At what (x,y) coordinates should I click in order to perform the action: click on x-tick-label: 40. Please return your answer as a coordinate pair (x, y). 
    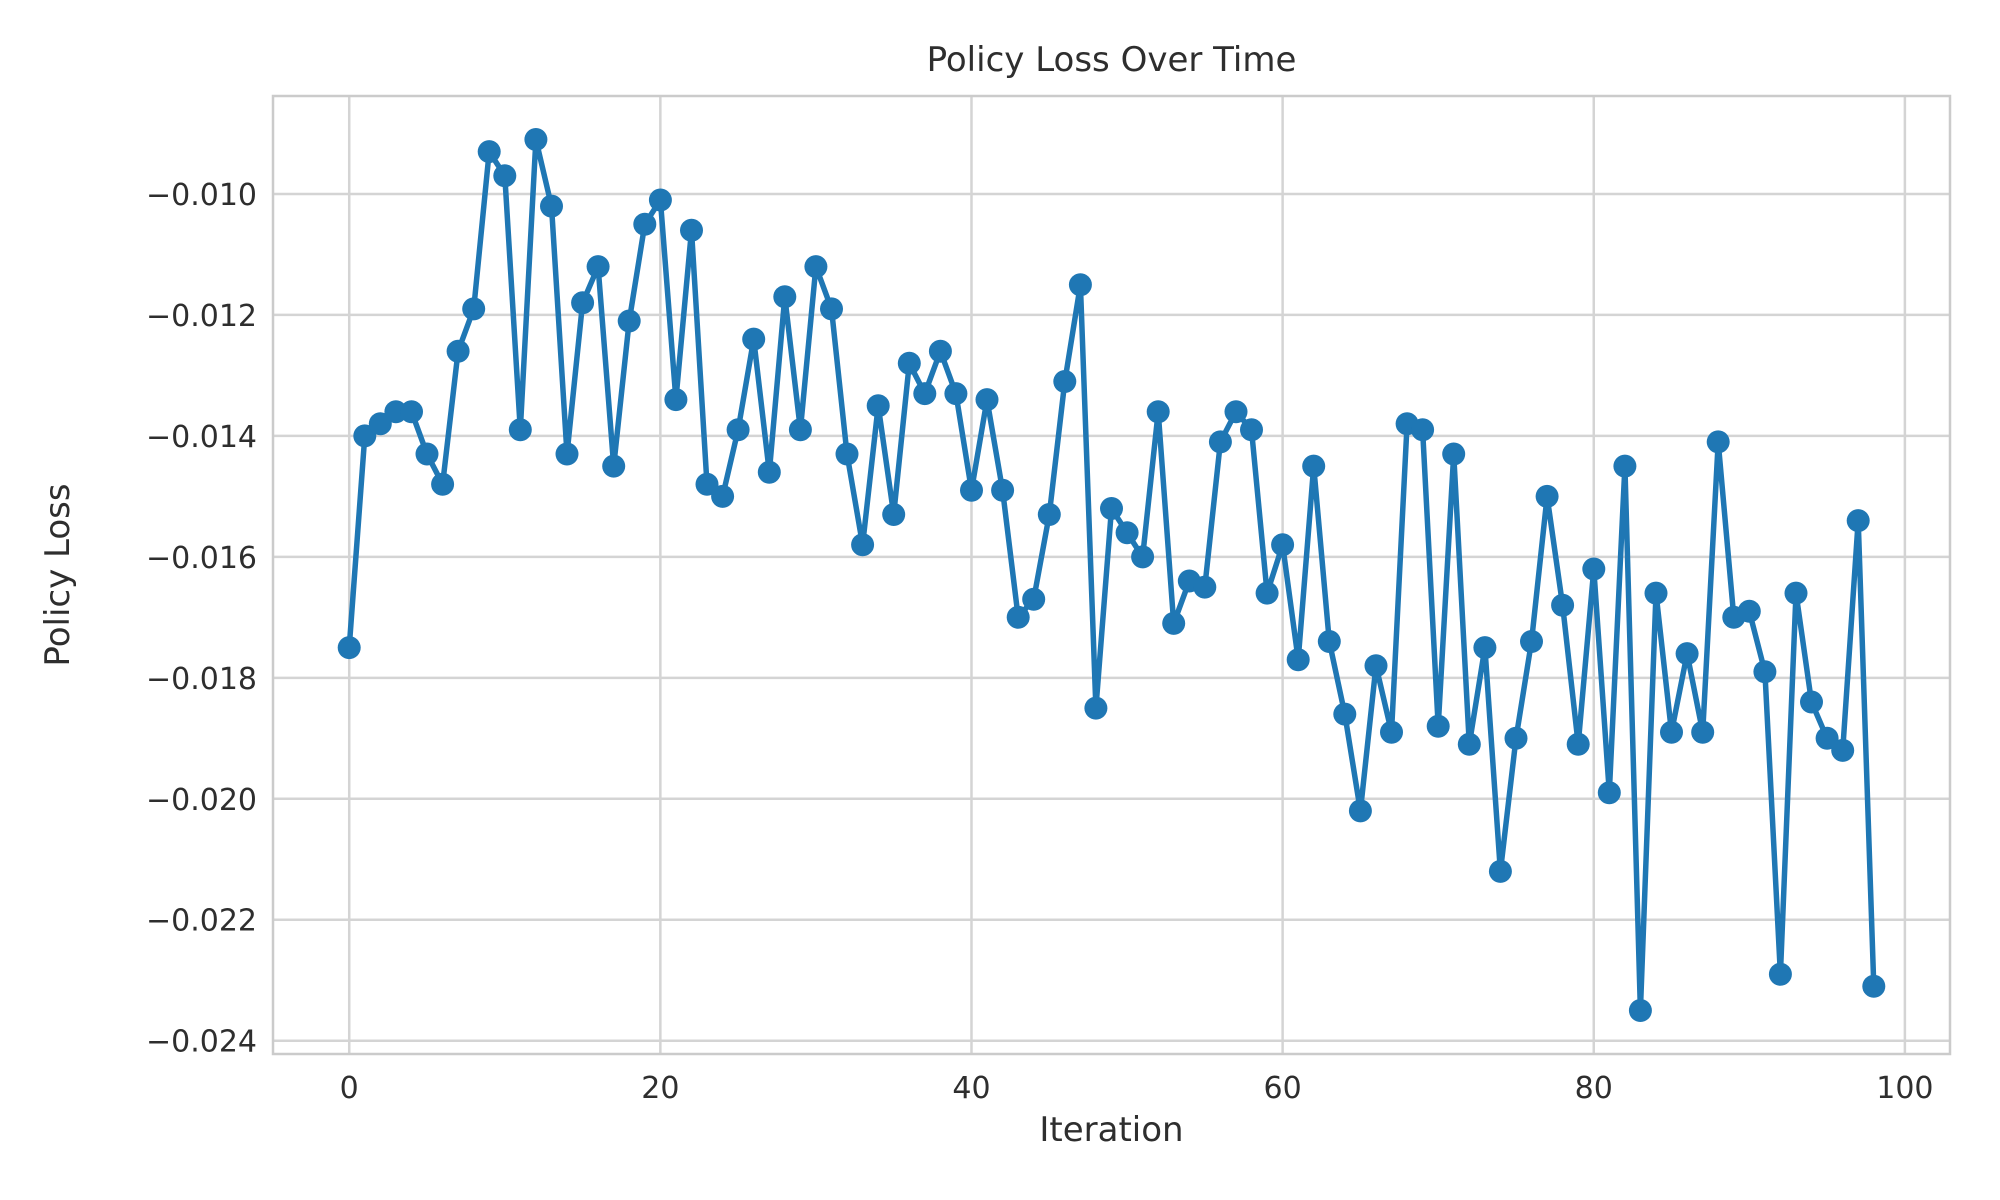
    Looking at the image, I should click on (971, 1088).